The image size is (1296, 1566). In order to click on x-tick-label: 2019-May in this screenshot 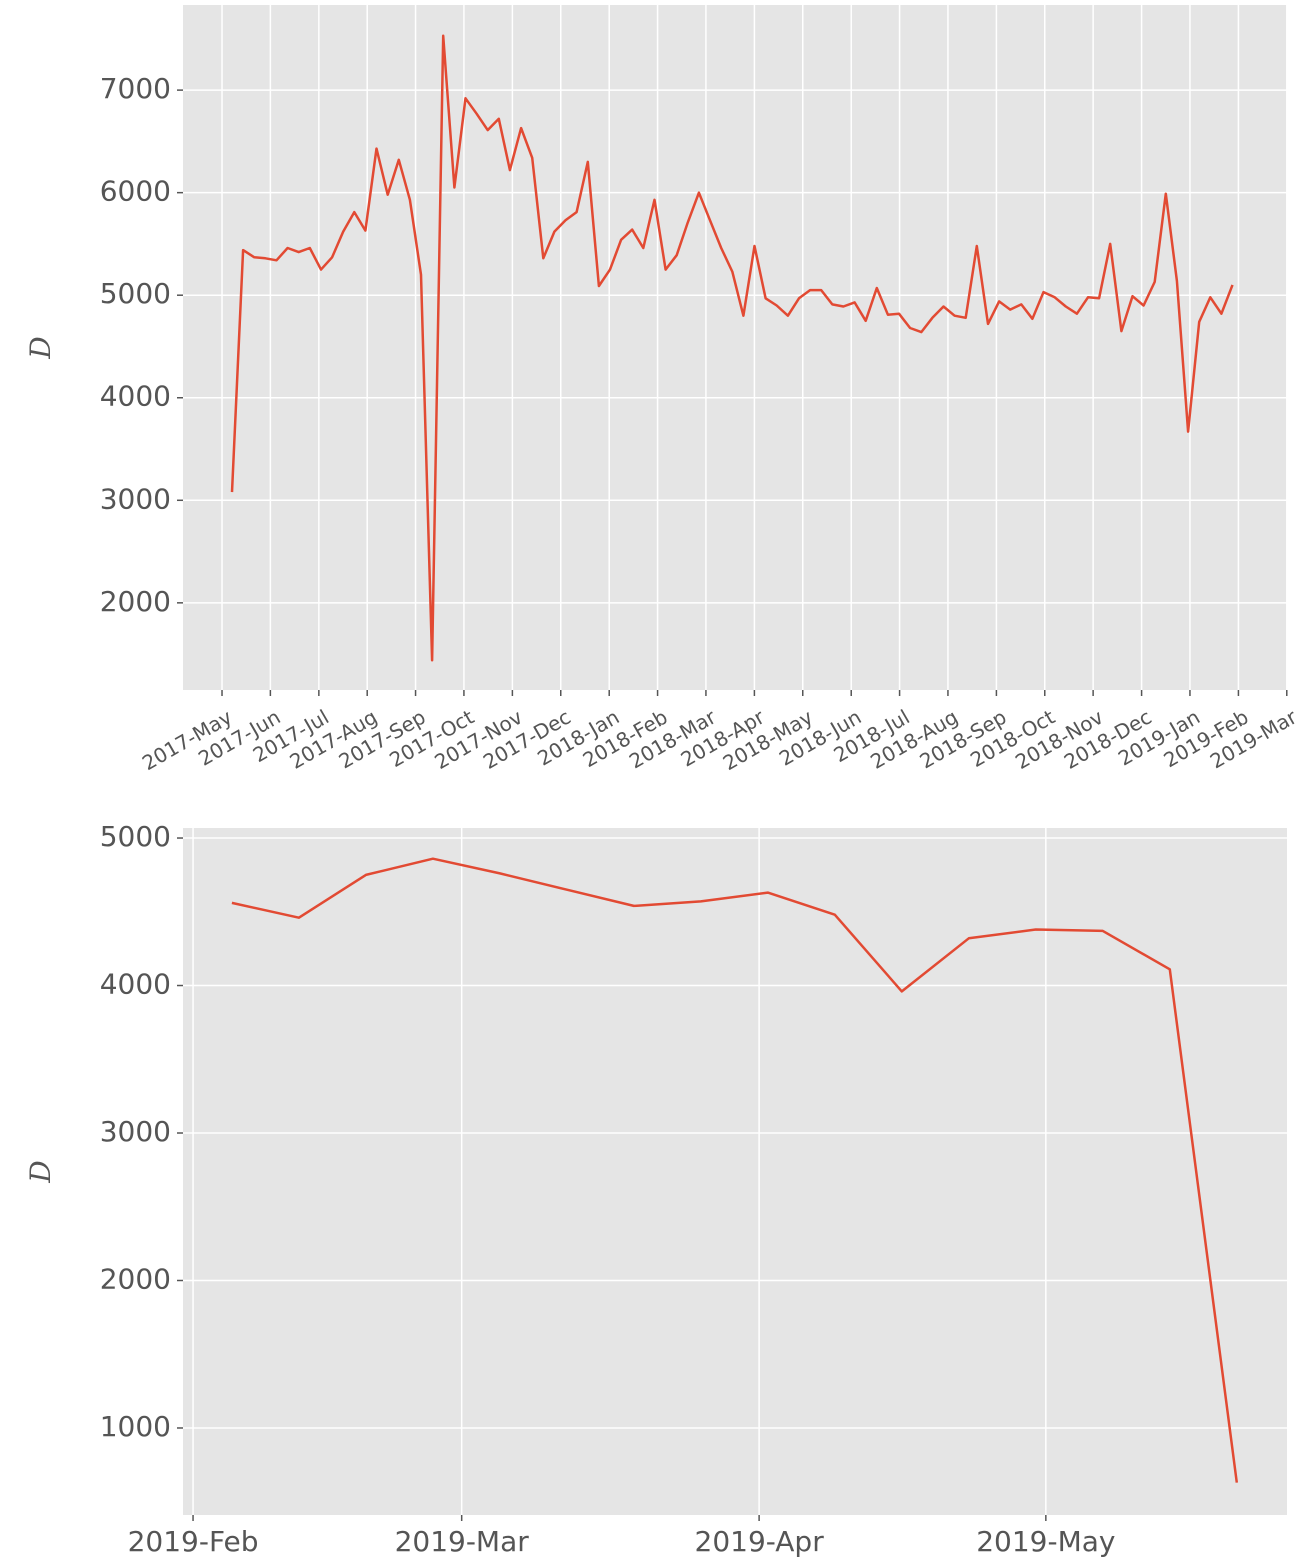, I will do `click(1045, 1541)`.